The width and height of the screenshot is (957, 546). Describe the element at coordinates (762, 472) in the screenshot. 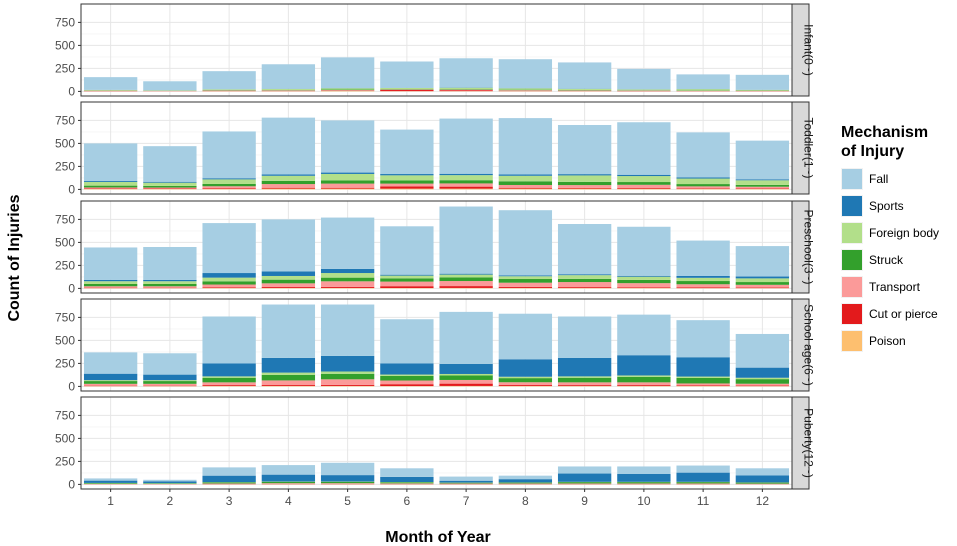

I see `bar-segment: Fall: 78` at that location.